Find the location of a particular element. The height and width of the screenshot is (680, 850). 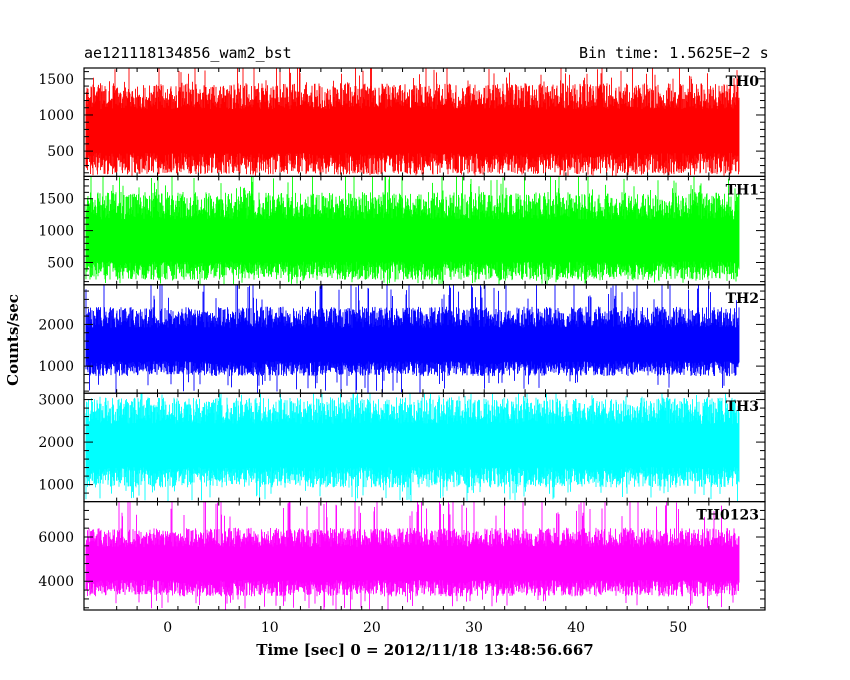

x-tick-label: 40 is located at coordinates (576, 628).